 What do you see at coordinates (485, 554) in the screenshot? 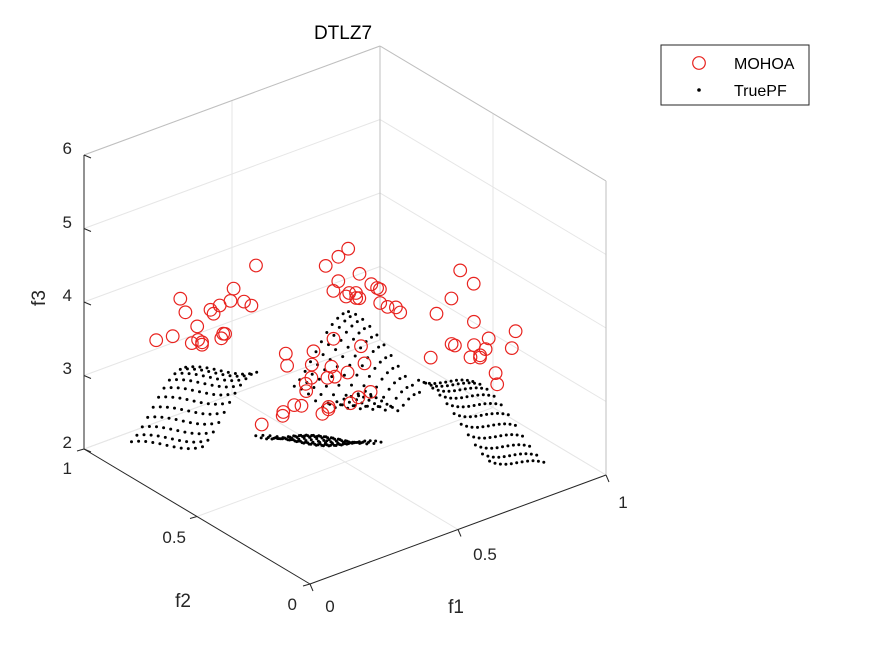
I see `x-tick-label: 0.5` at bounding box center [485, 554].